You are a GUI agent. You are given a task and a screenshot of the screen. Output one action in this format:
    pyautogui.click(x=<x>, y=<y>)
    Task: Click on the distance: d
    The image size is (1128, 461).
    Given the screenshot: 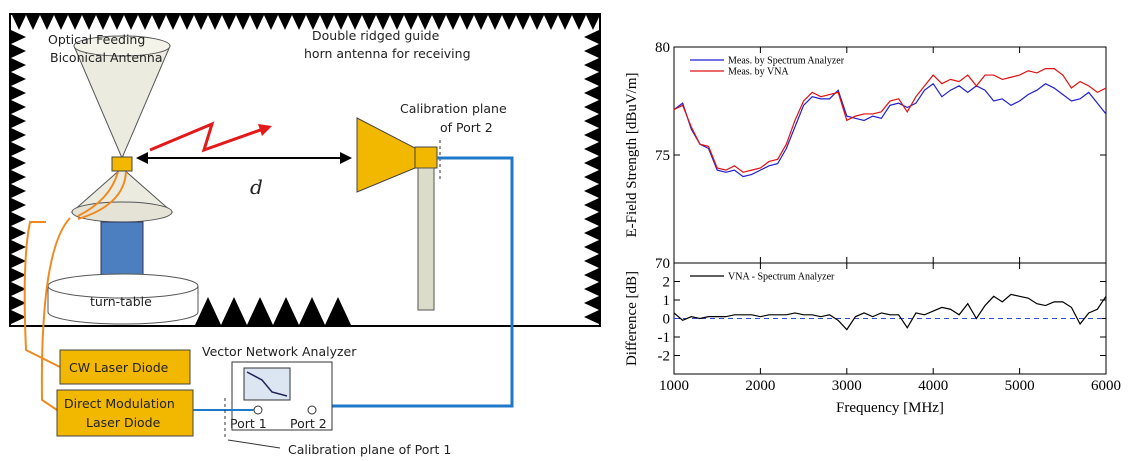 What is the action you would take?
    pyautogui.click(x=256, y=187)
    